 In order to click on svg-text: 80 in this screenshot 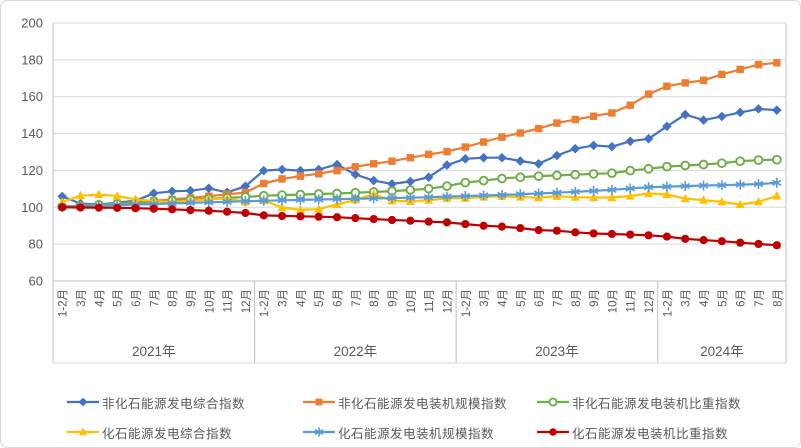, I will do `click(36, 244)`.